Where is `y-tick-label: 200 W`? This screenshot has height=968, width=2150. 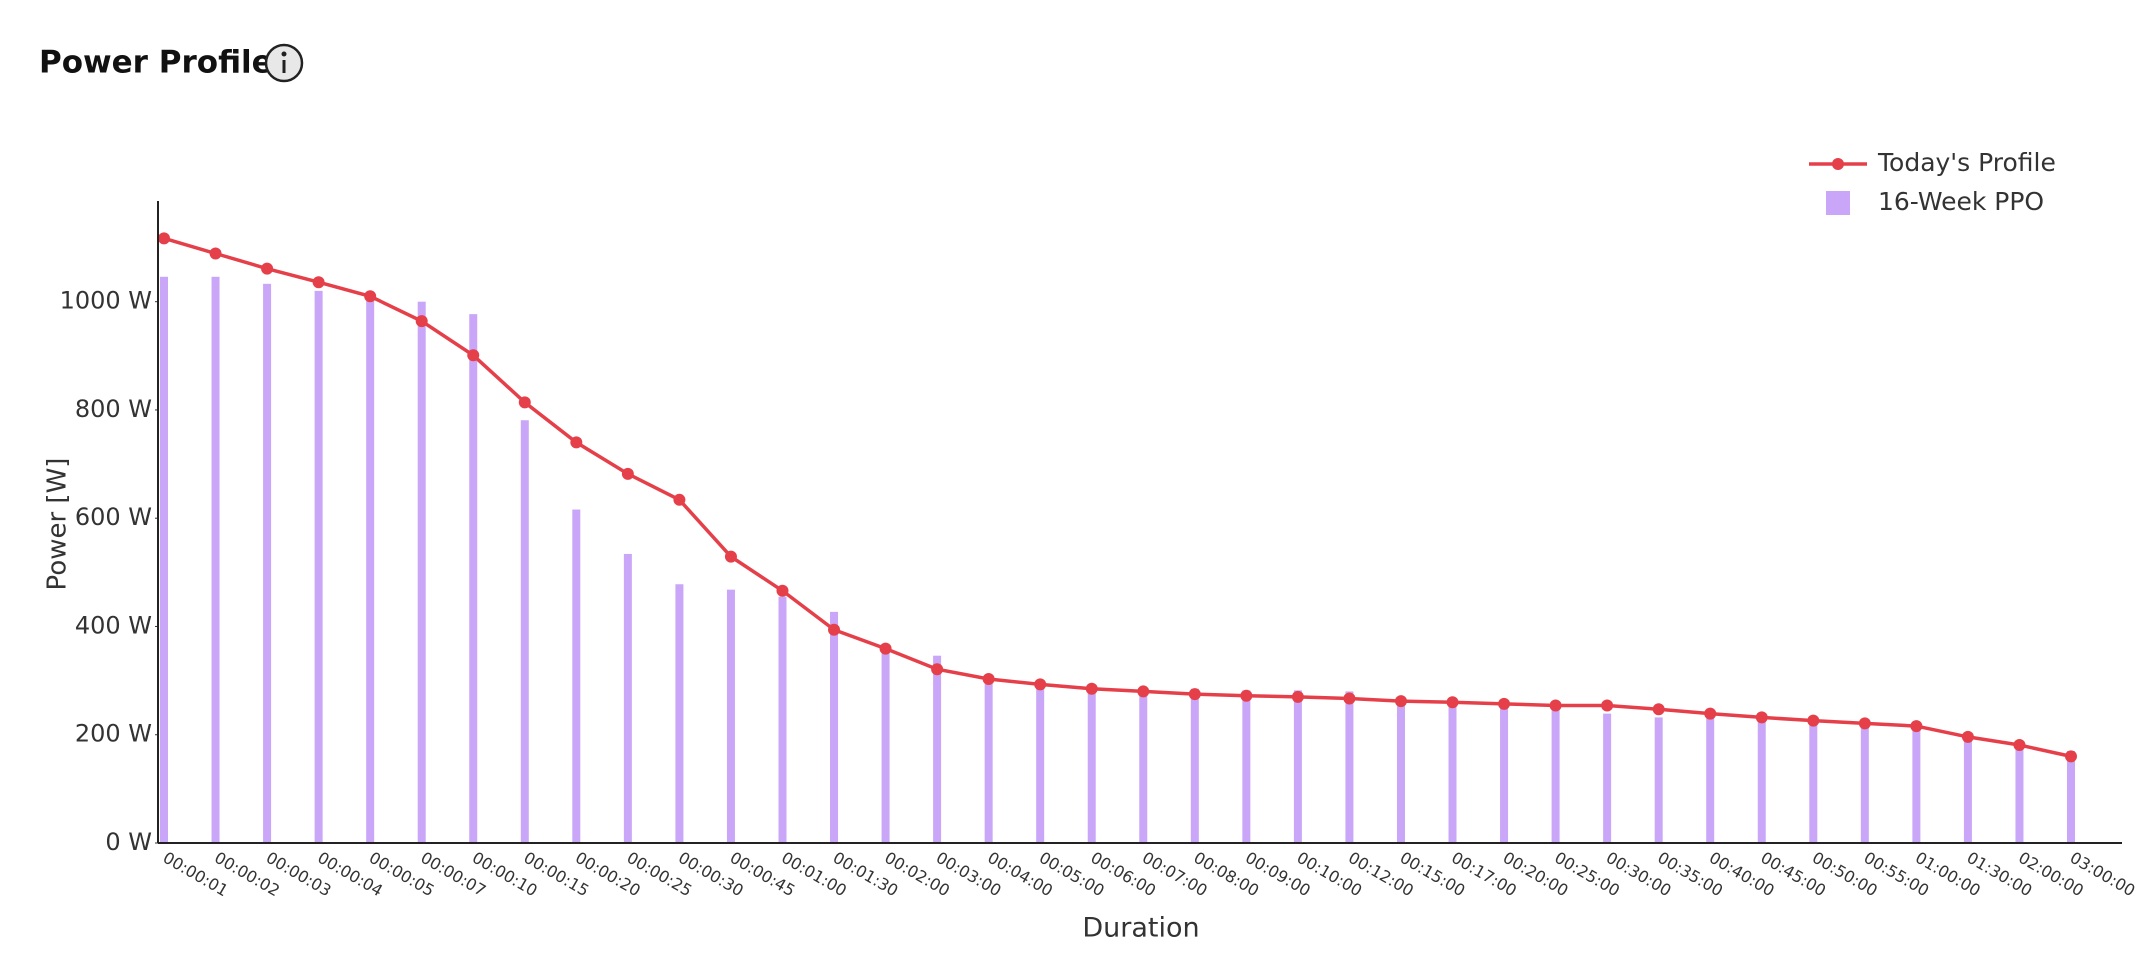
y-tick-label: 200 W is located at coordinates (113, 734).